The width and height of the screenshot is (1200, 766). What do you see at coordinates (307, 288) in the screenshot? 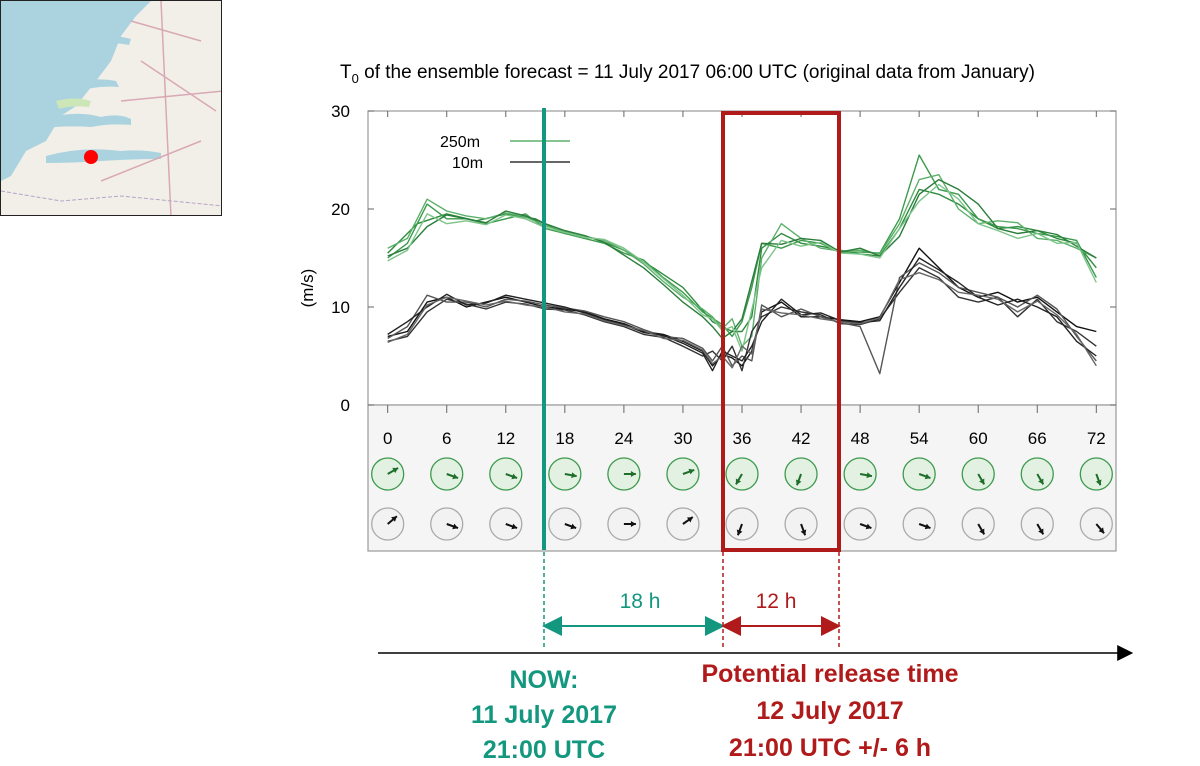
I see `y-axis-label: (m/s)` at bounding box center [307, 288].